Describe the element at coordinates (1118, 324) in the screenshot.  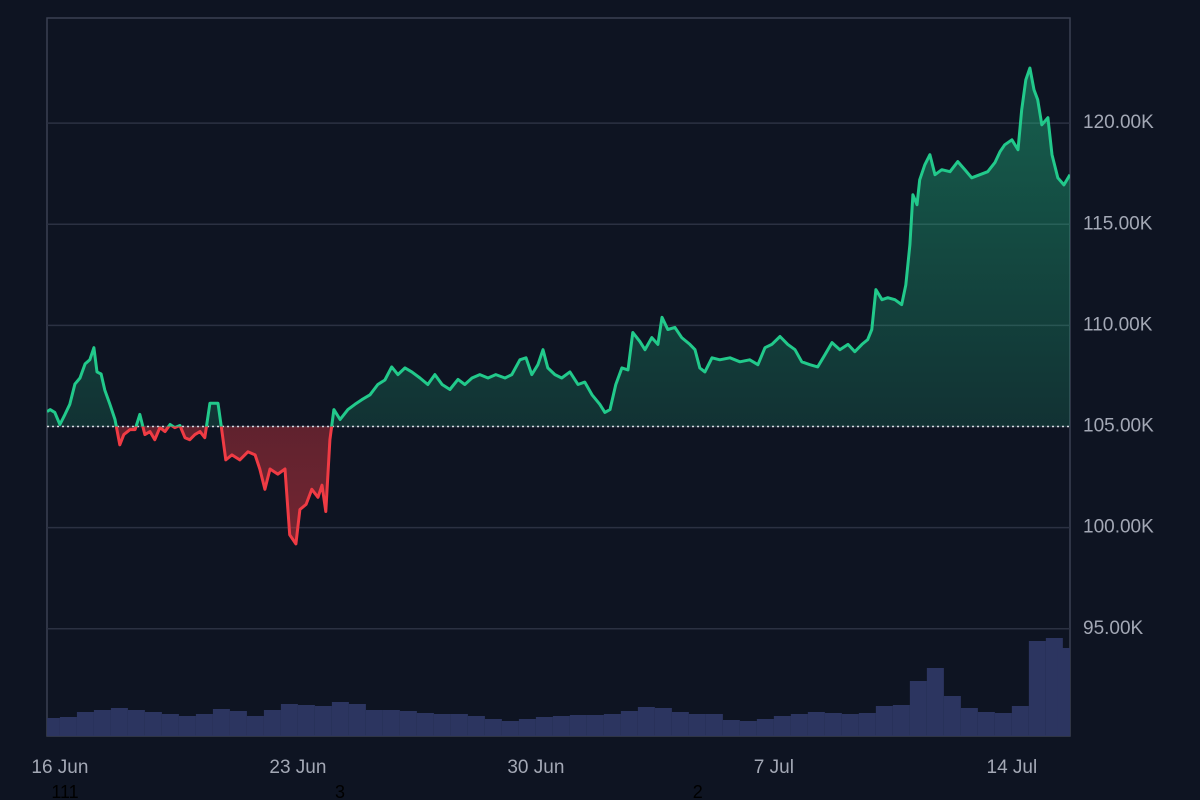
I see `y-tick-label: 110.00K` at that location.